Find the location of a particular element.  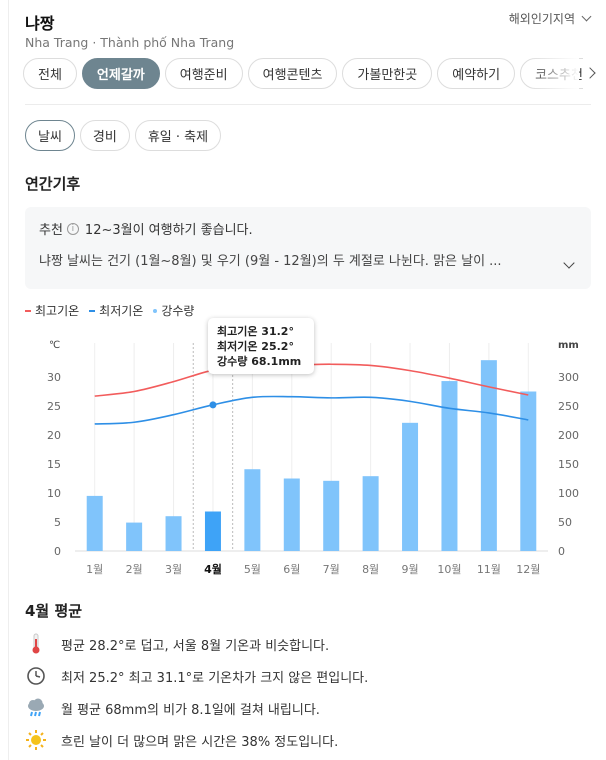

low-temp-line is located at coordinates (311, 410).